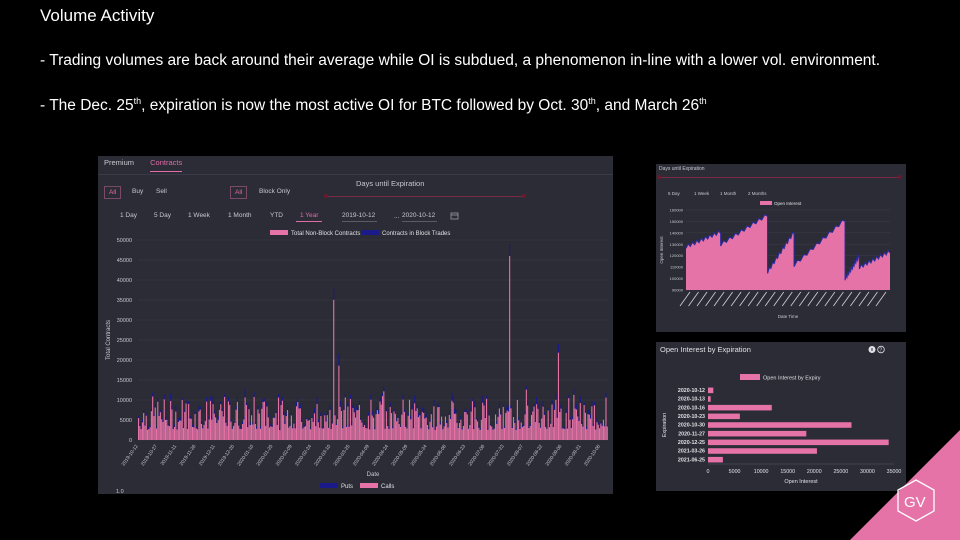 The width and height of the screenshot is (960, 540). What do you see at coordinates (161, 191) in the screenshot?
I see `filter-sell-button: Sell` at bounding box center [161, 191].